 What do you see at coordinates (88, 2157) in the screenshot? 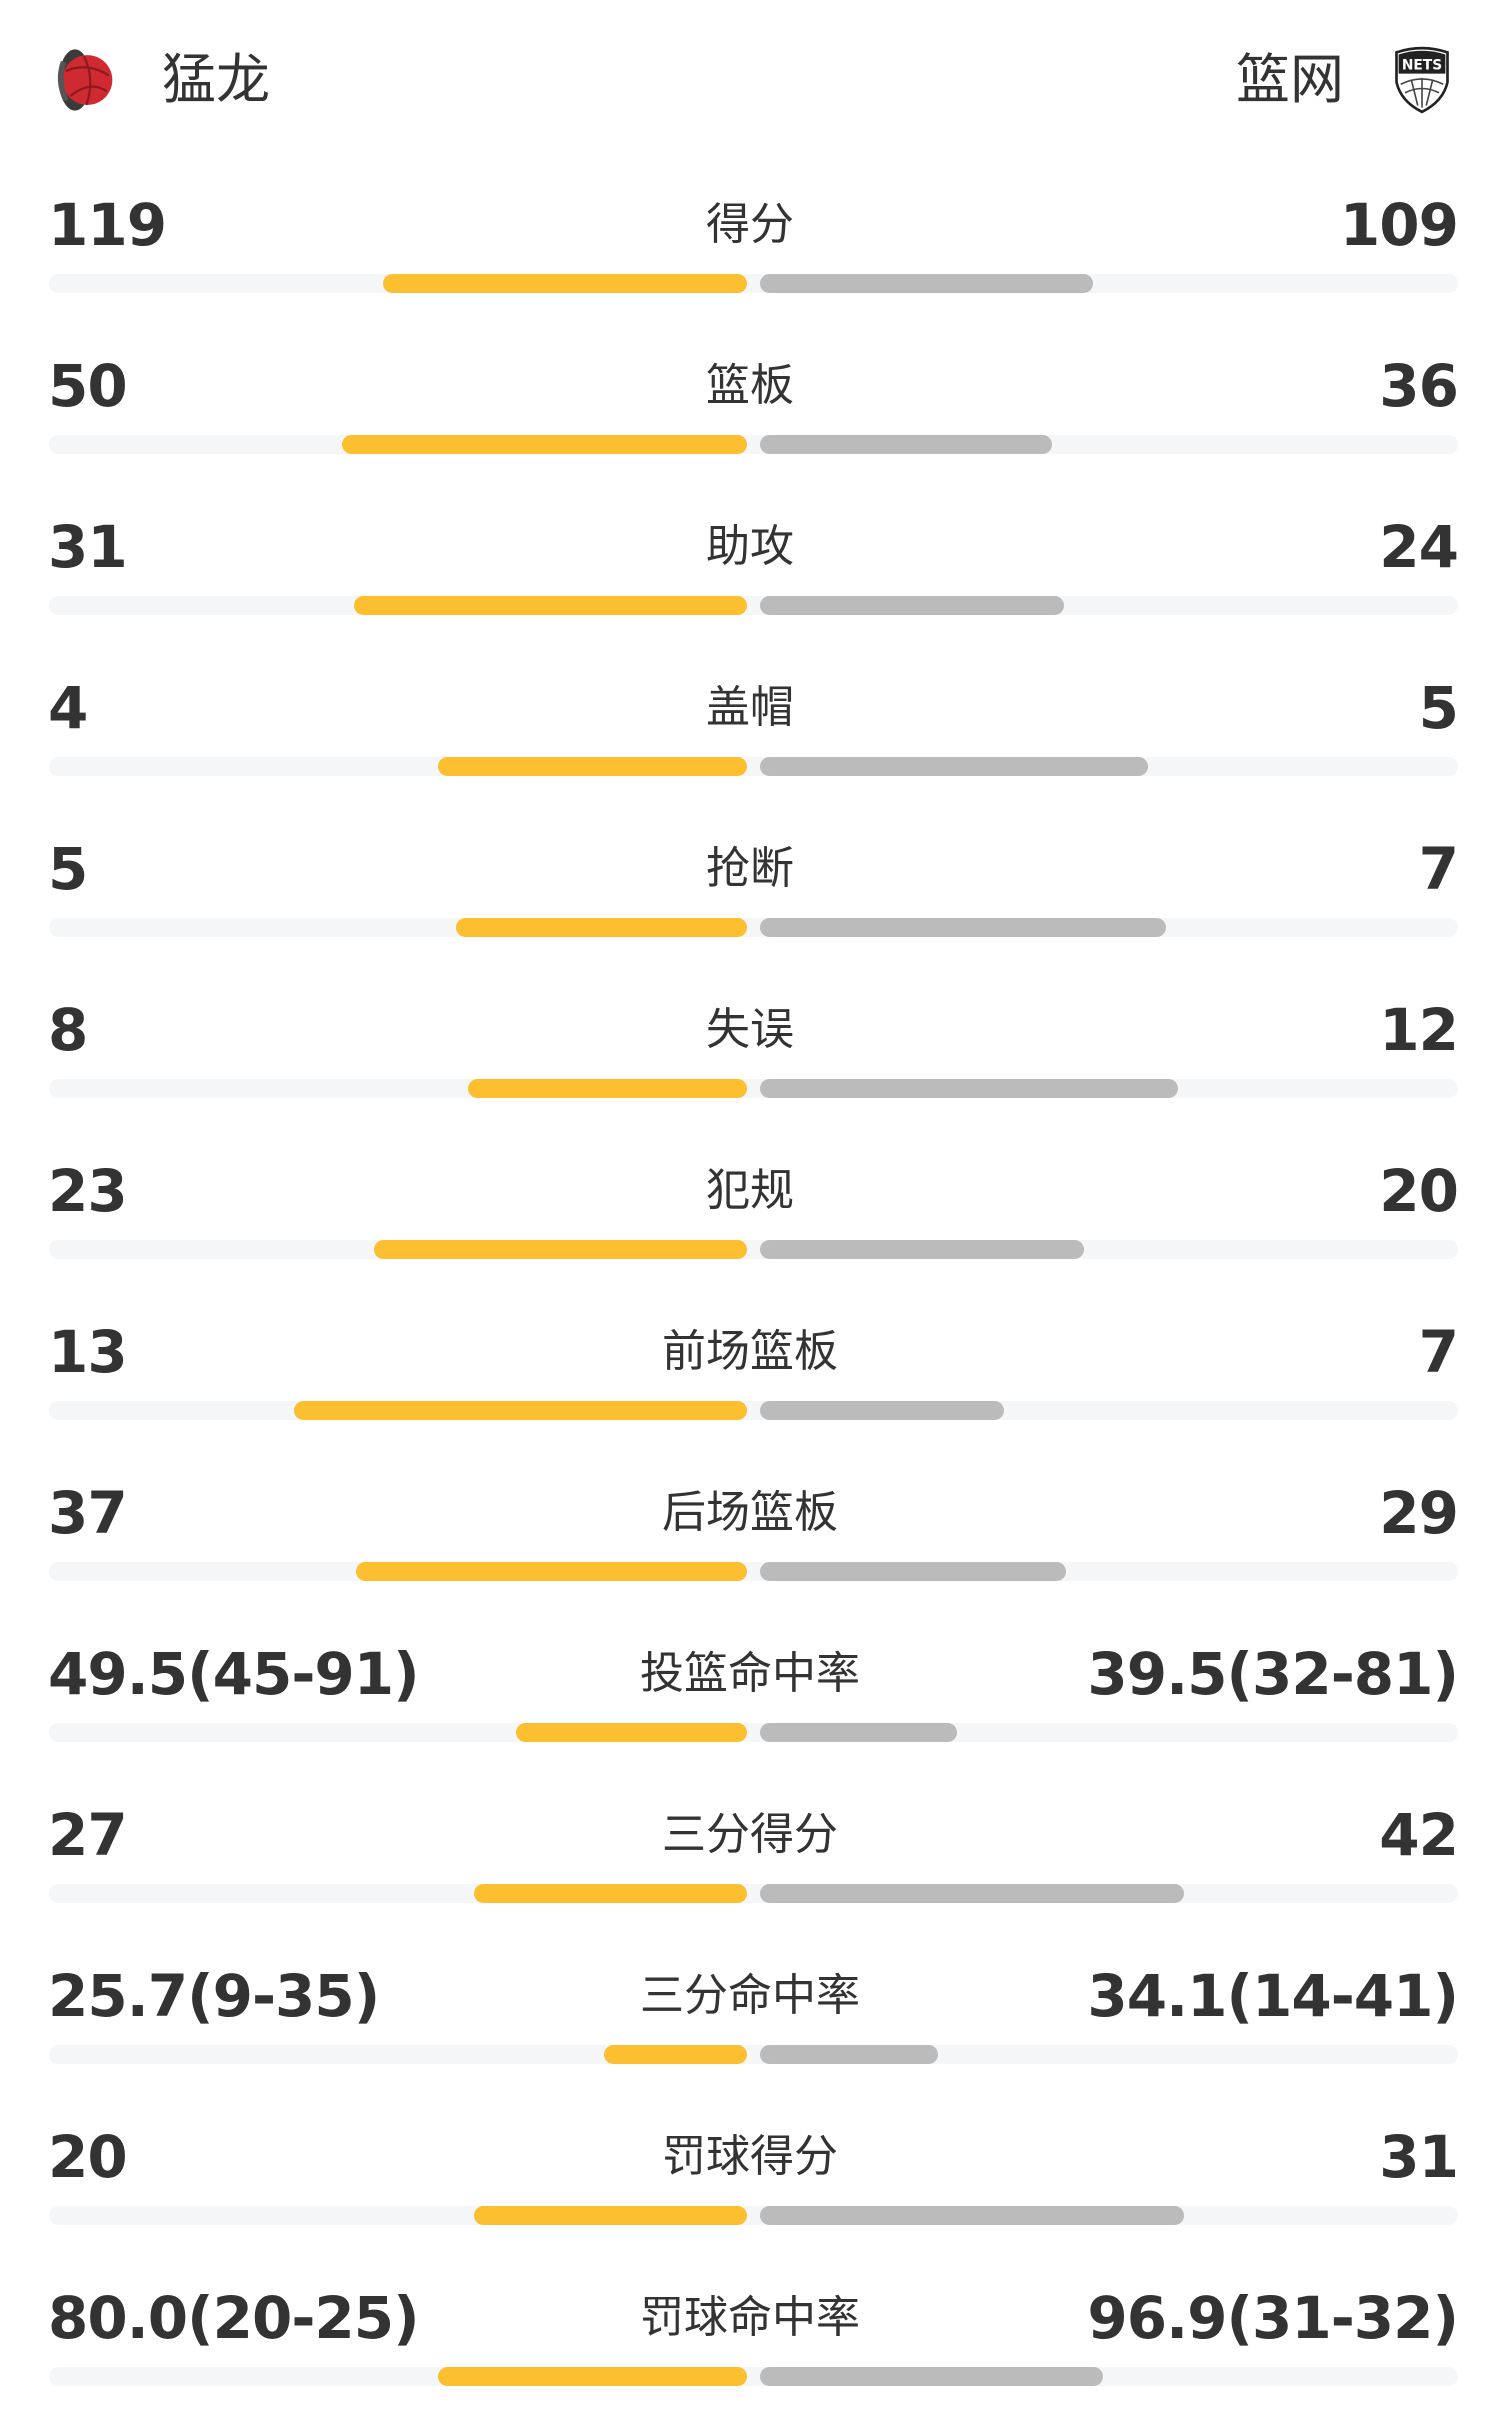
I see `home-stat-value: 20` at bounding box center [88, 2157].